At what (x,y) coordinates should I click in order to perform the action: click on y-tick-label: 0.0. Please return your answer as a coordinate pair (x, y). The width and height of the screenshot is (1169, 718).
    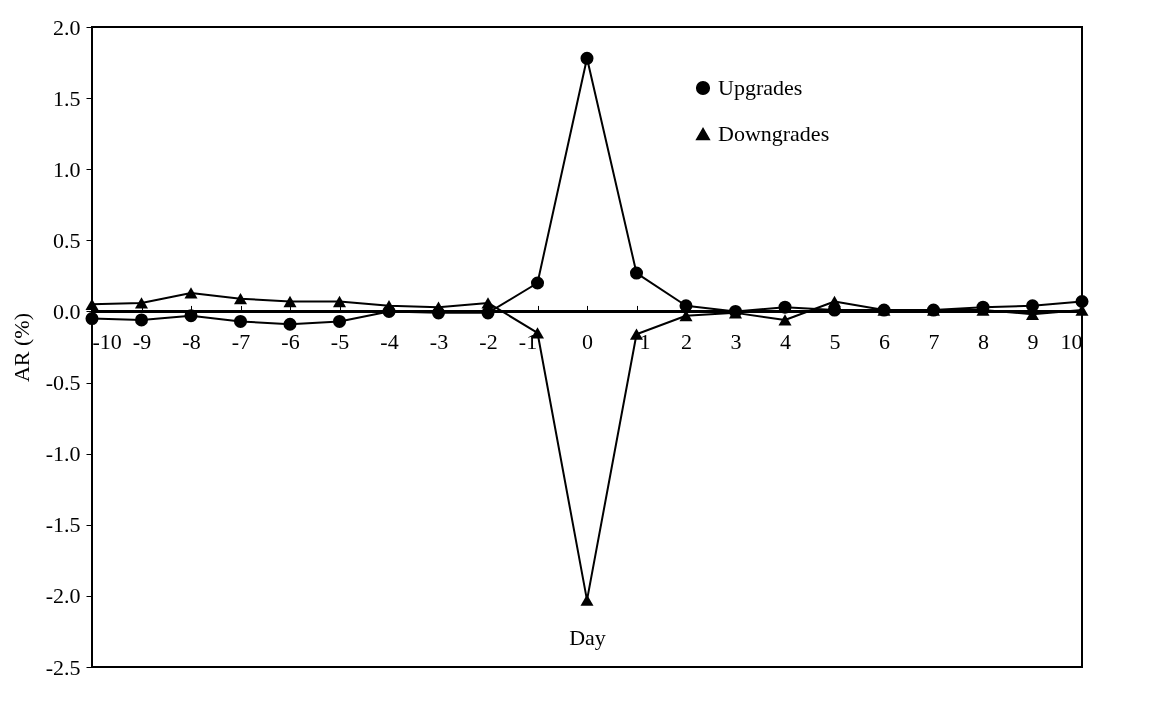
    Looking at the image, I should click on (67, 311).